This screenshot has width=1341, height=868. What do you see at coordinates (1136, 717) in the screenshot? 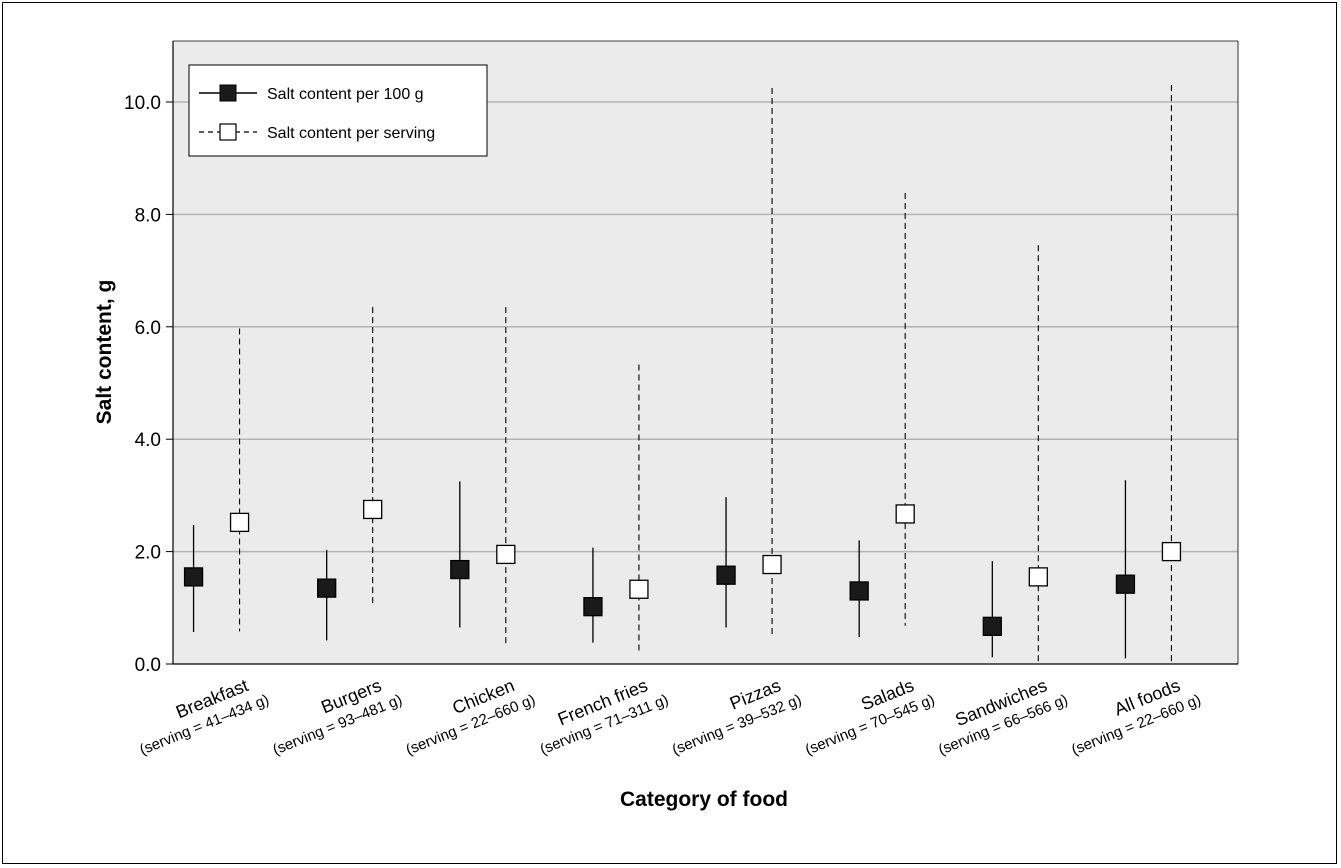
I see `x-tick-label-group: All foods(serving = 22–660 g)` at bounding box center [1136, 717].